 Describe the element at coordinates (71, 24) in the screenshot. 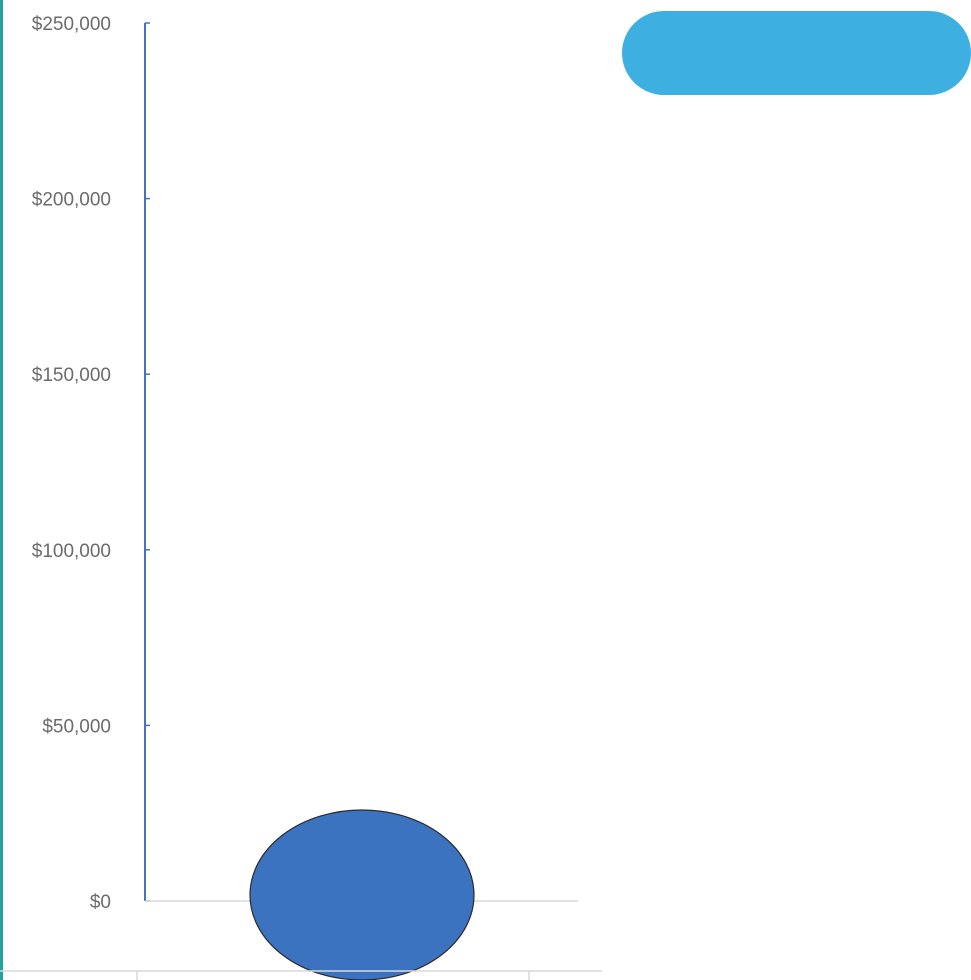

I see `y-tick-label: $250,000` at that location.